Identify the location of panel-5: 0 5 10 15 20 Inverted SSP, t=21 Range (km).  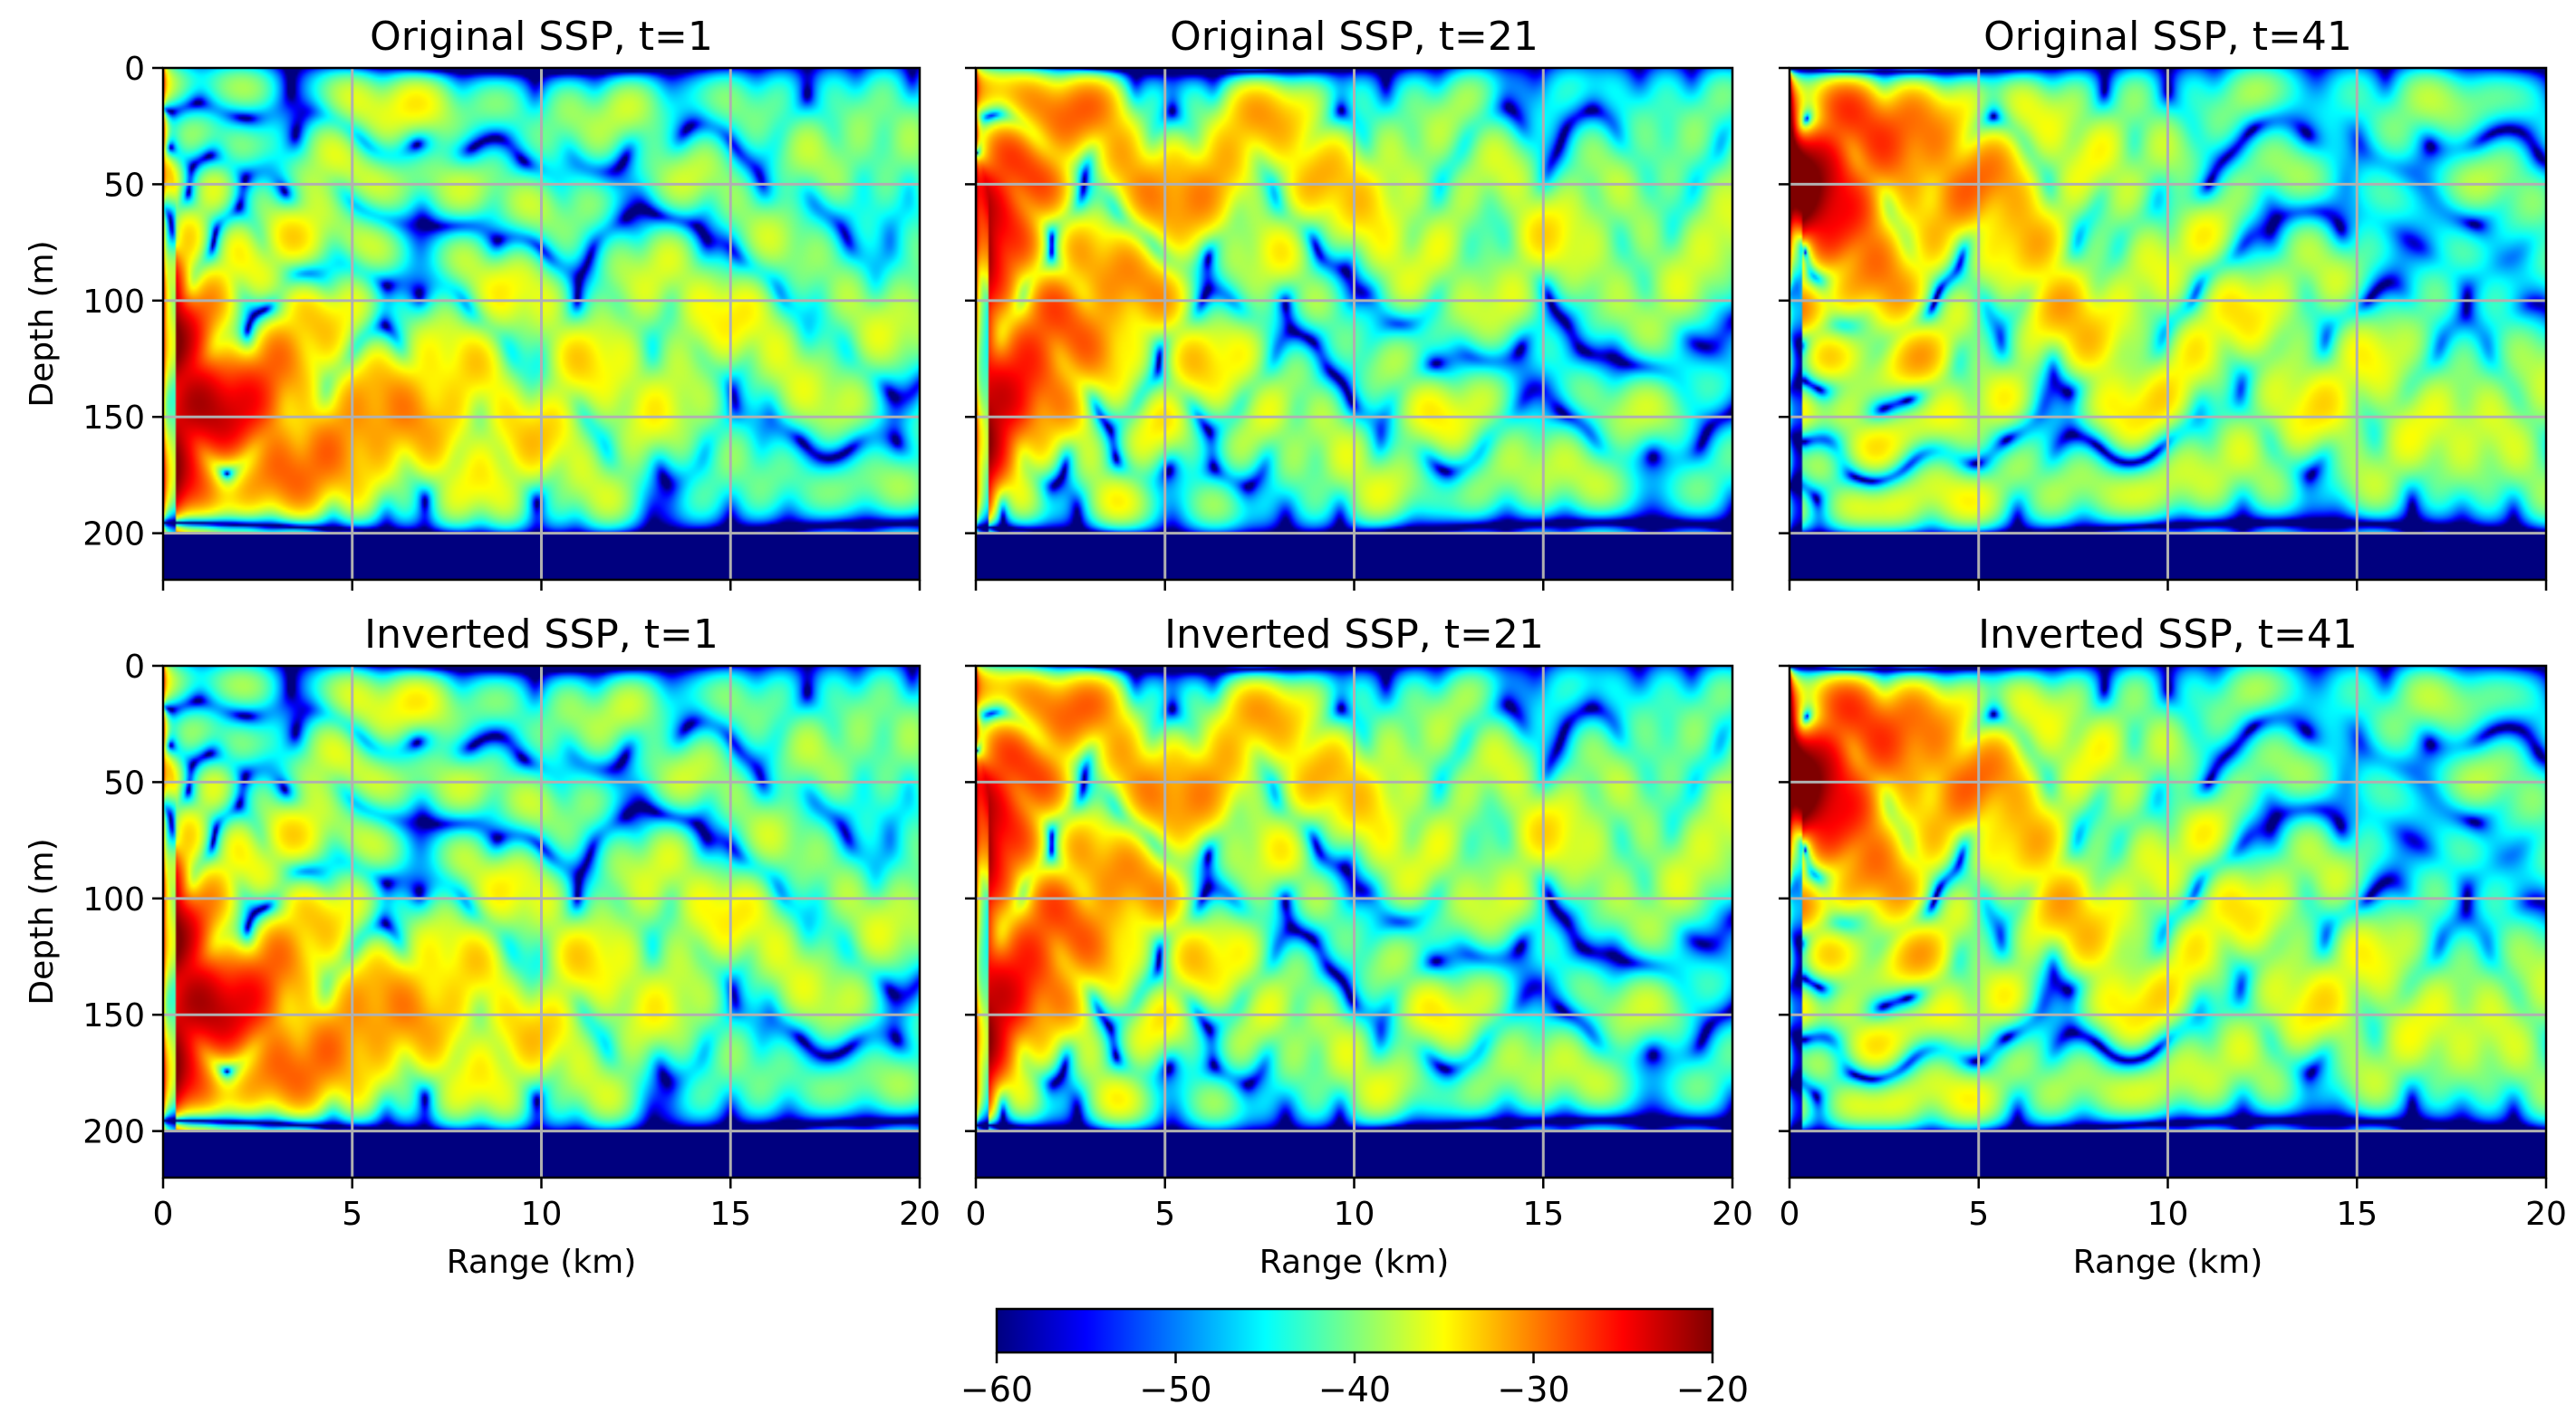
(1359, 946).